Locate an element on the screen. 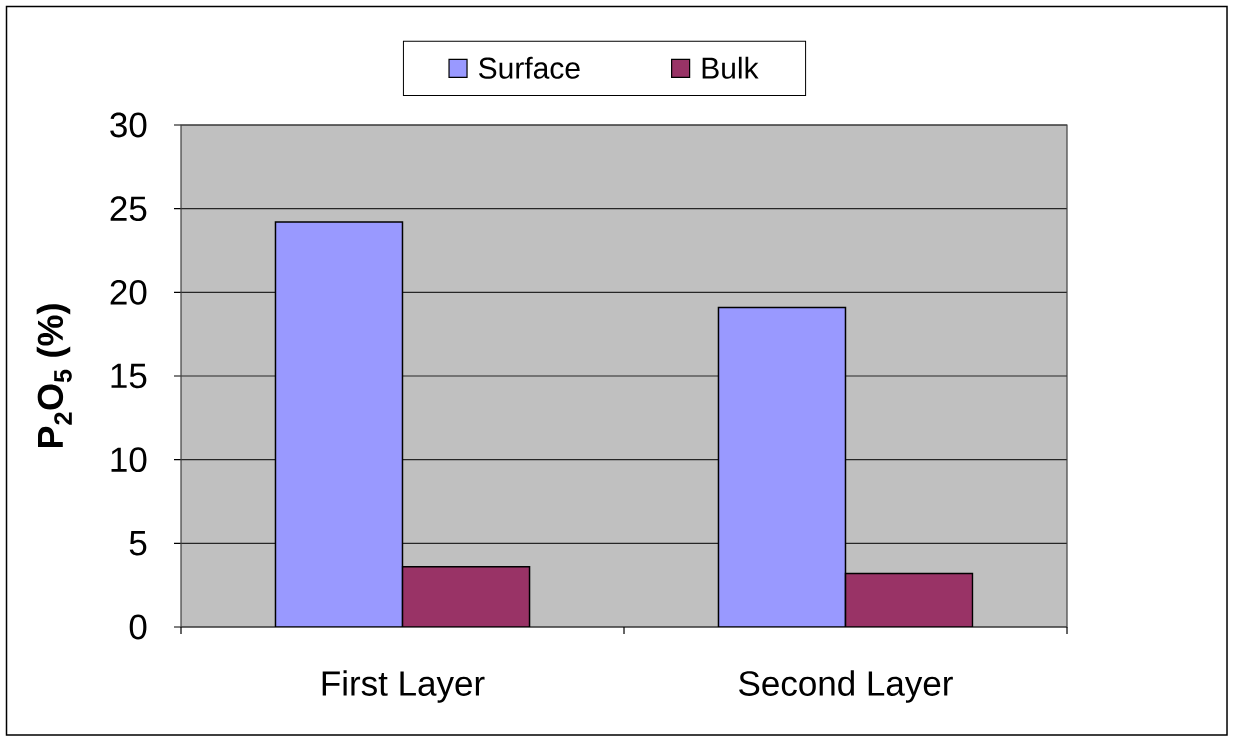 The image size is (1233, 740). legend-label: Surface is located at coordinates (529, 67).